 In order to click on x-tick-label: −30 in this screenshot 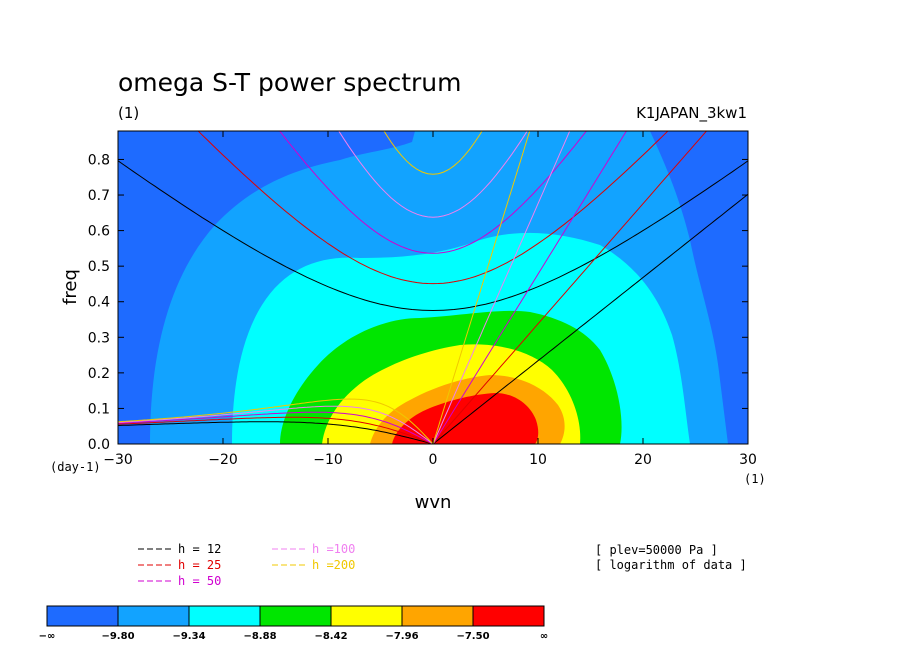, I will do `click(118, 460)`.